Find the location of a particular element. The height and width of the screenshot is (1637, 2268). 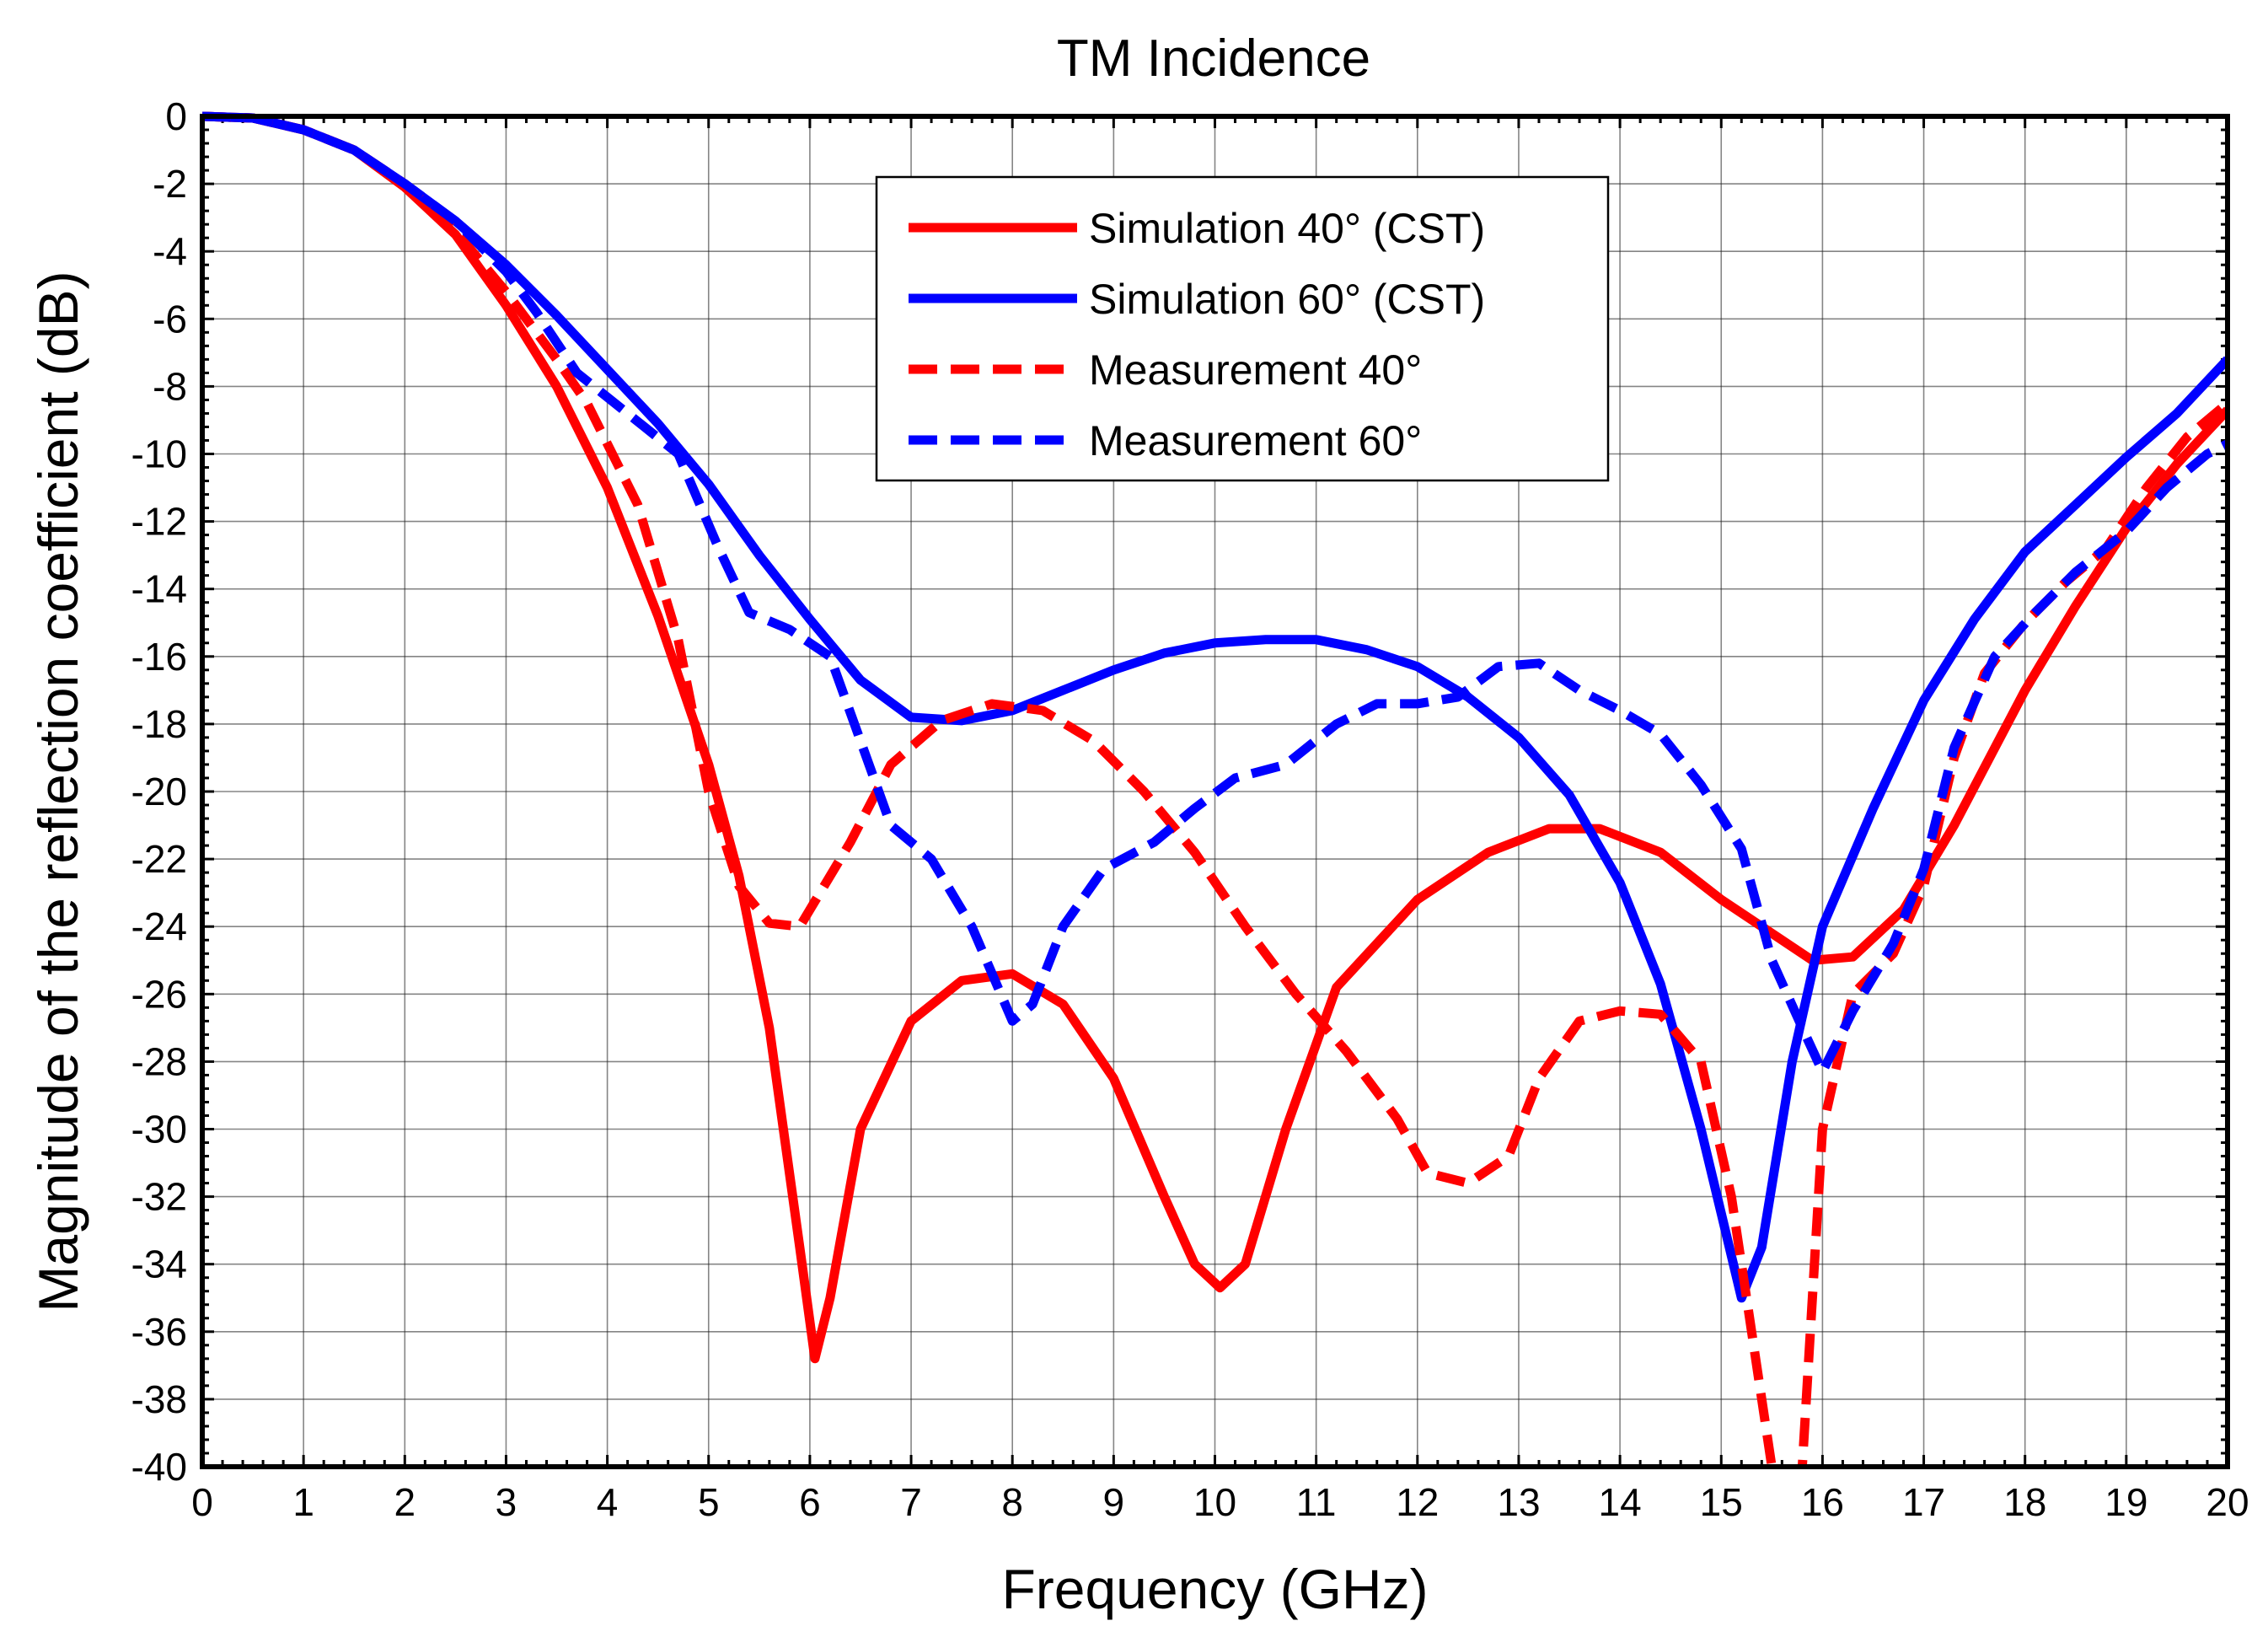

x-tick-label: 12 is located at coordinates (1417, 1502).